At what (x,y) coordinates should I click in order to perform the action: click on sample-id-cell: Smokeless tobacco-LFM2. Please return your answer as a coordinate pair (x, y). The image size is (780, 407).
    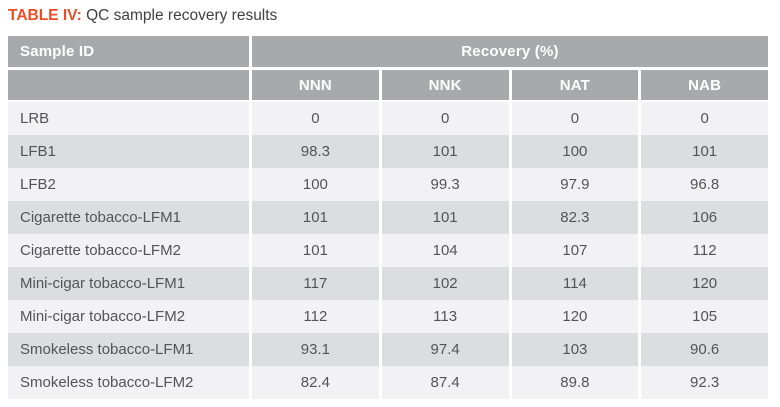
    Looking at the image, I should click on (128, 382).